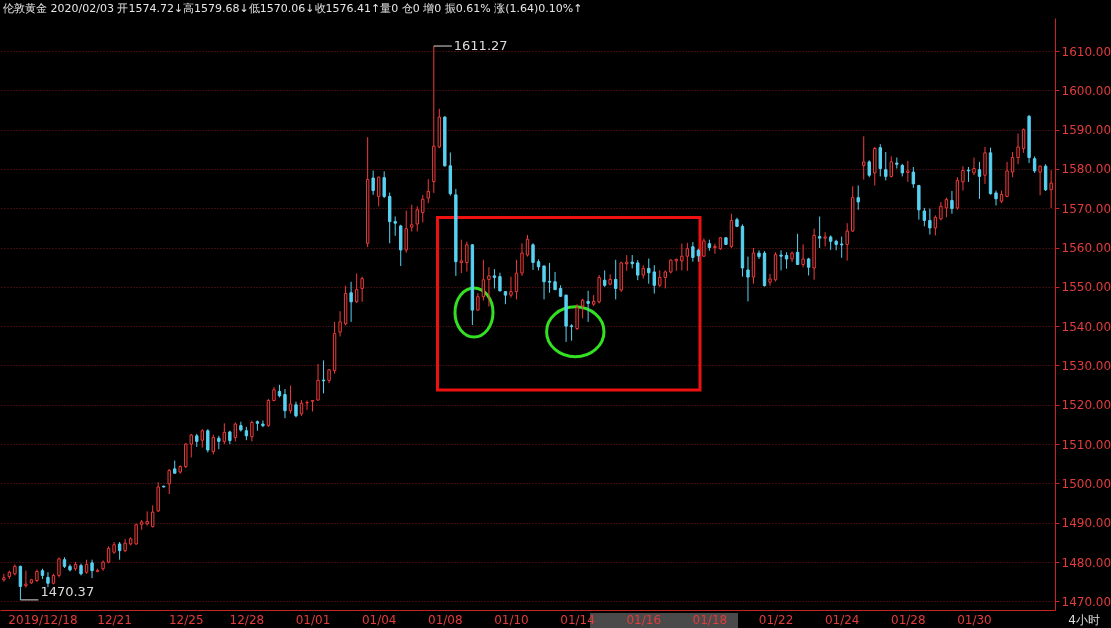 The width and height of the screenshot is (1111, 628). I want to click on y-tick-label: 1530.00, so click(1086, 366).